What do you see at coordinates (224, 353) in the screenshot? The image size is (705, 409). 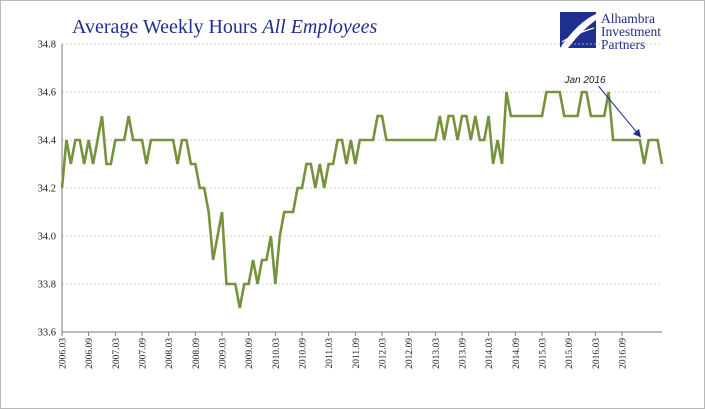 I see `x-tick-label: 2009.03` at bounding box center [224, 353].